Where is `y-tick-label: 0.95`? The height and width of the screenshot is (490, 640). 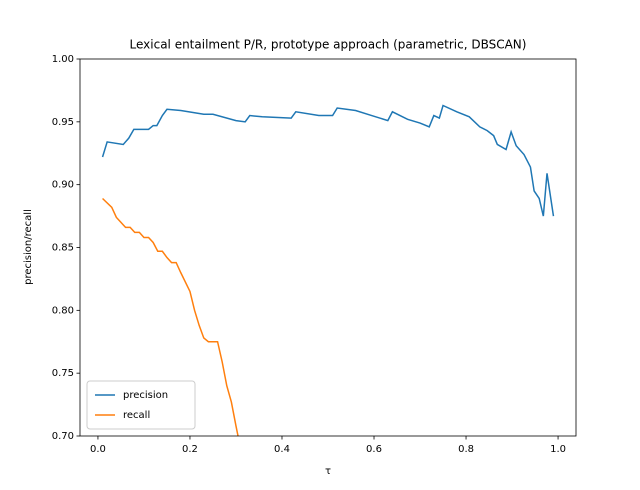 y-tick-label: 0.95 is located at coordinates (63, 122).